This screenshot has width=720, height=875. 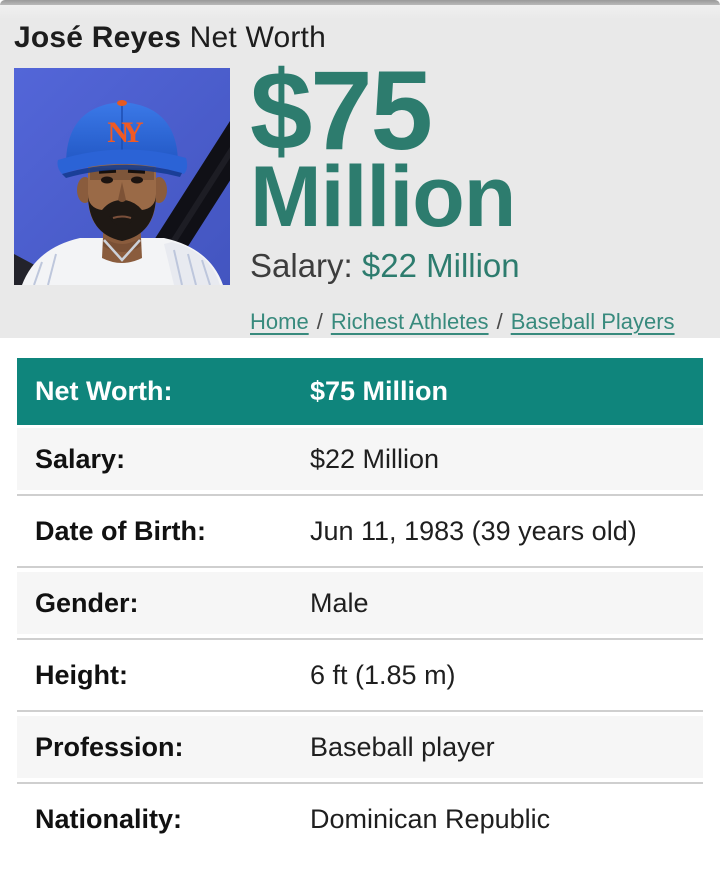 I want to click on breadcrumb: Home / Richest Athletes / Baseball Players, so click(x=462, y=322).